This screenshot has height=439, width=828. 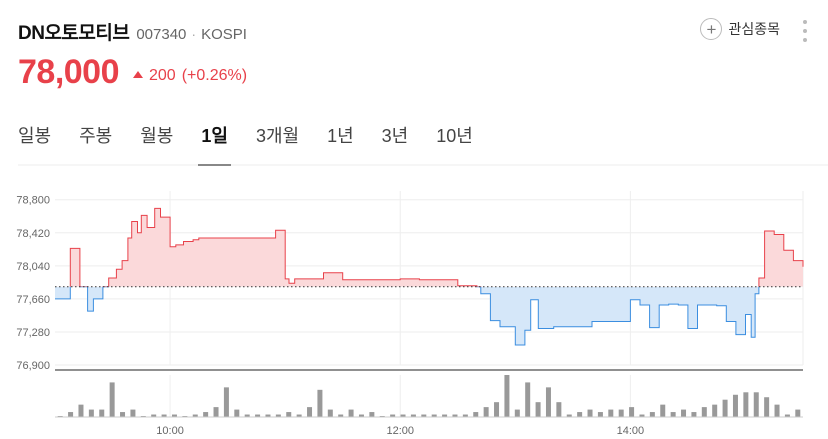 I want to click on favorite-label: 관심종목, so click(x=754, y=29).